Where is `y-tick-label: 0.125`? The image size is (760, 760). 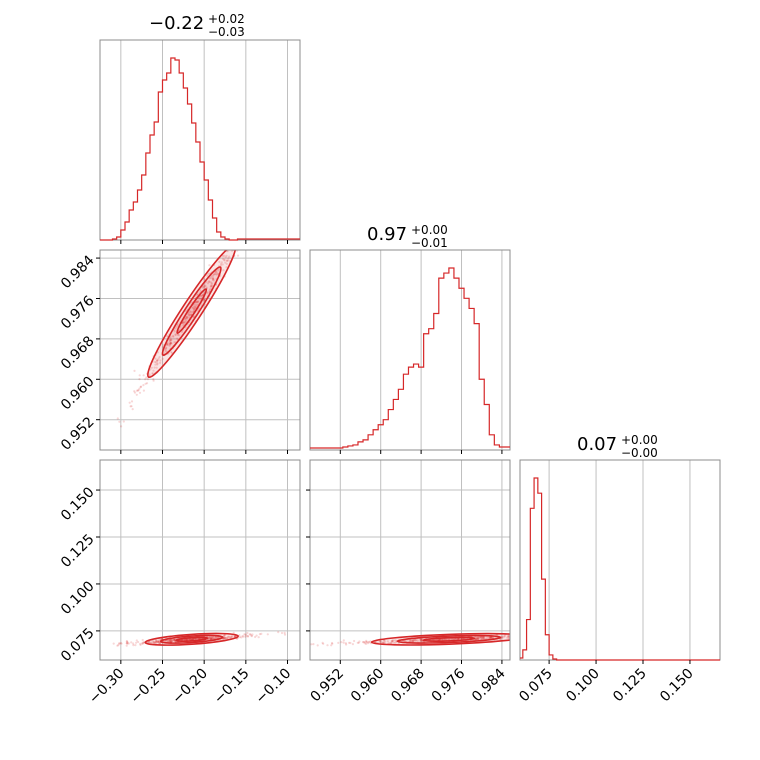 y-tick-label: 0.125 is located at coordinates (78, 551).